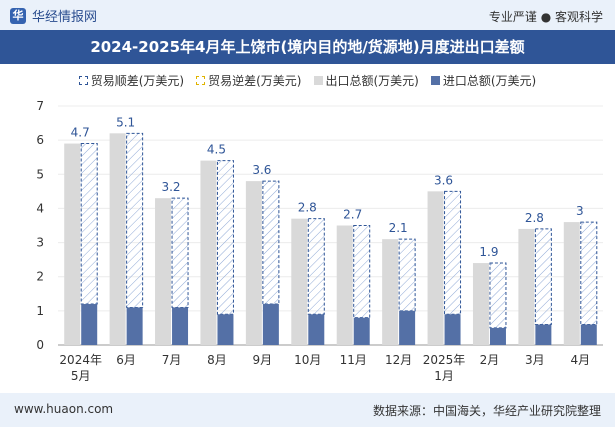 Image resolution: width=615 pixels, height=427 pixels. I want to click on legend-label-deficit: 贸易逆差(万美元), so click(255, 81).